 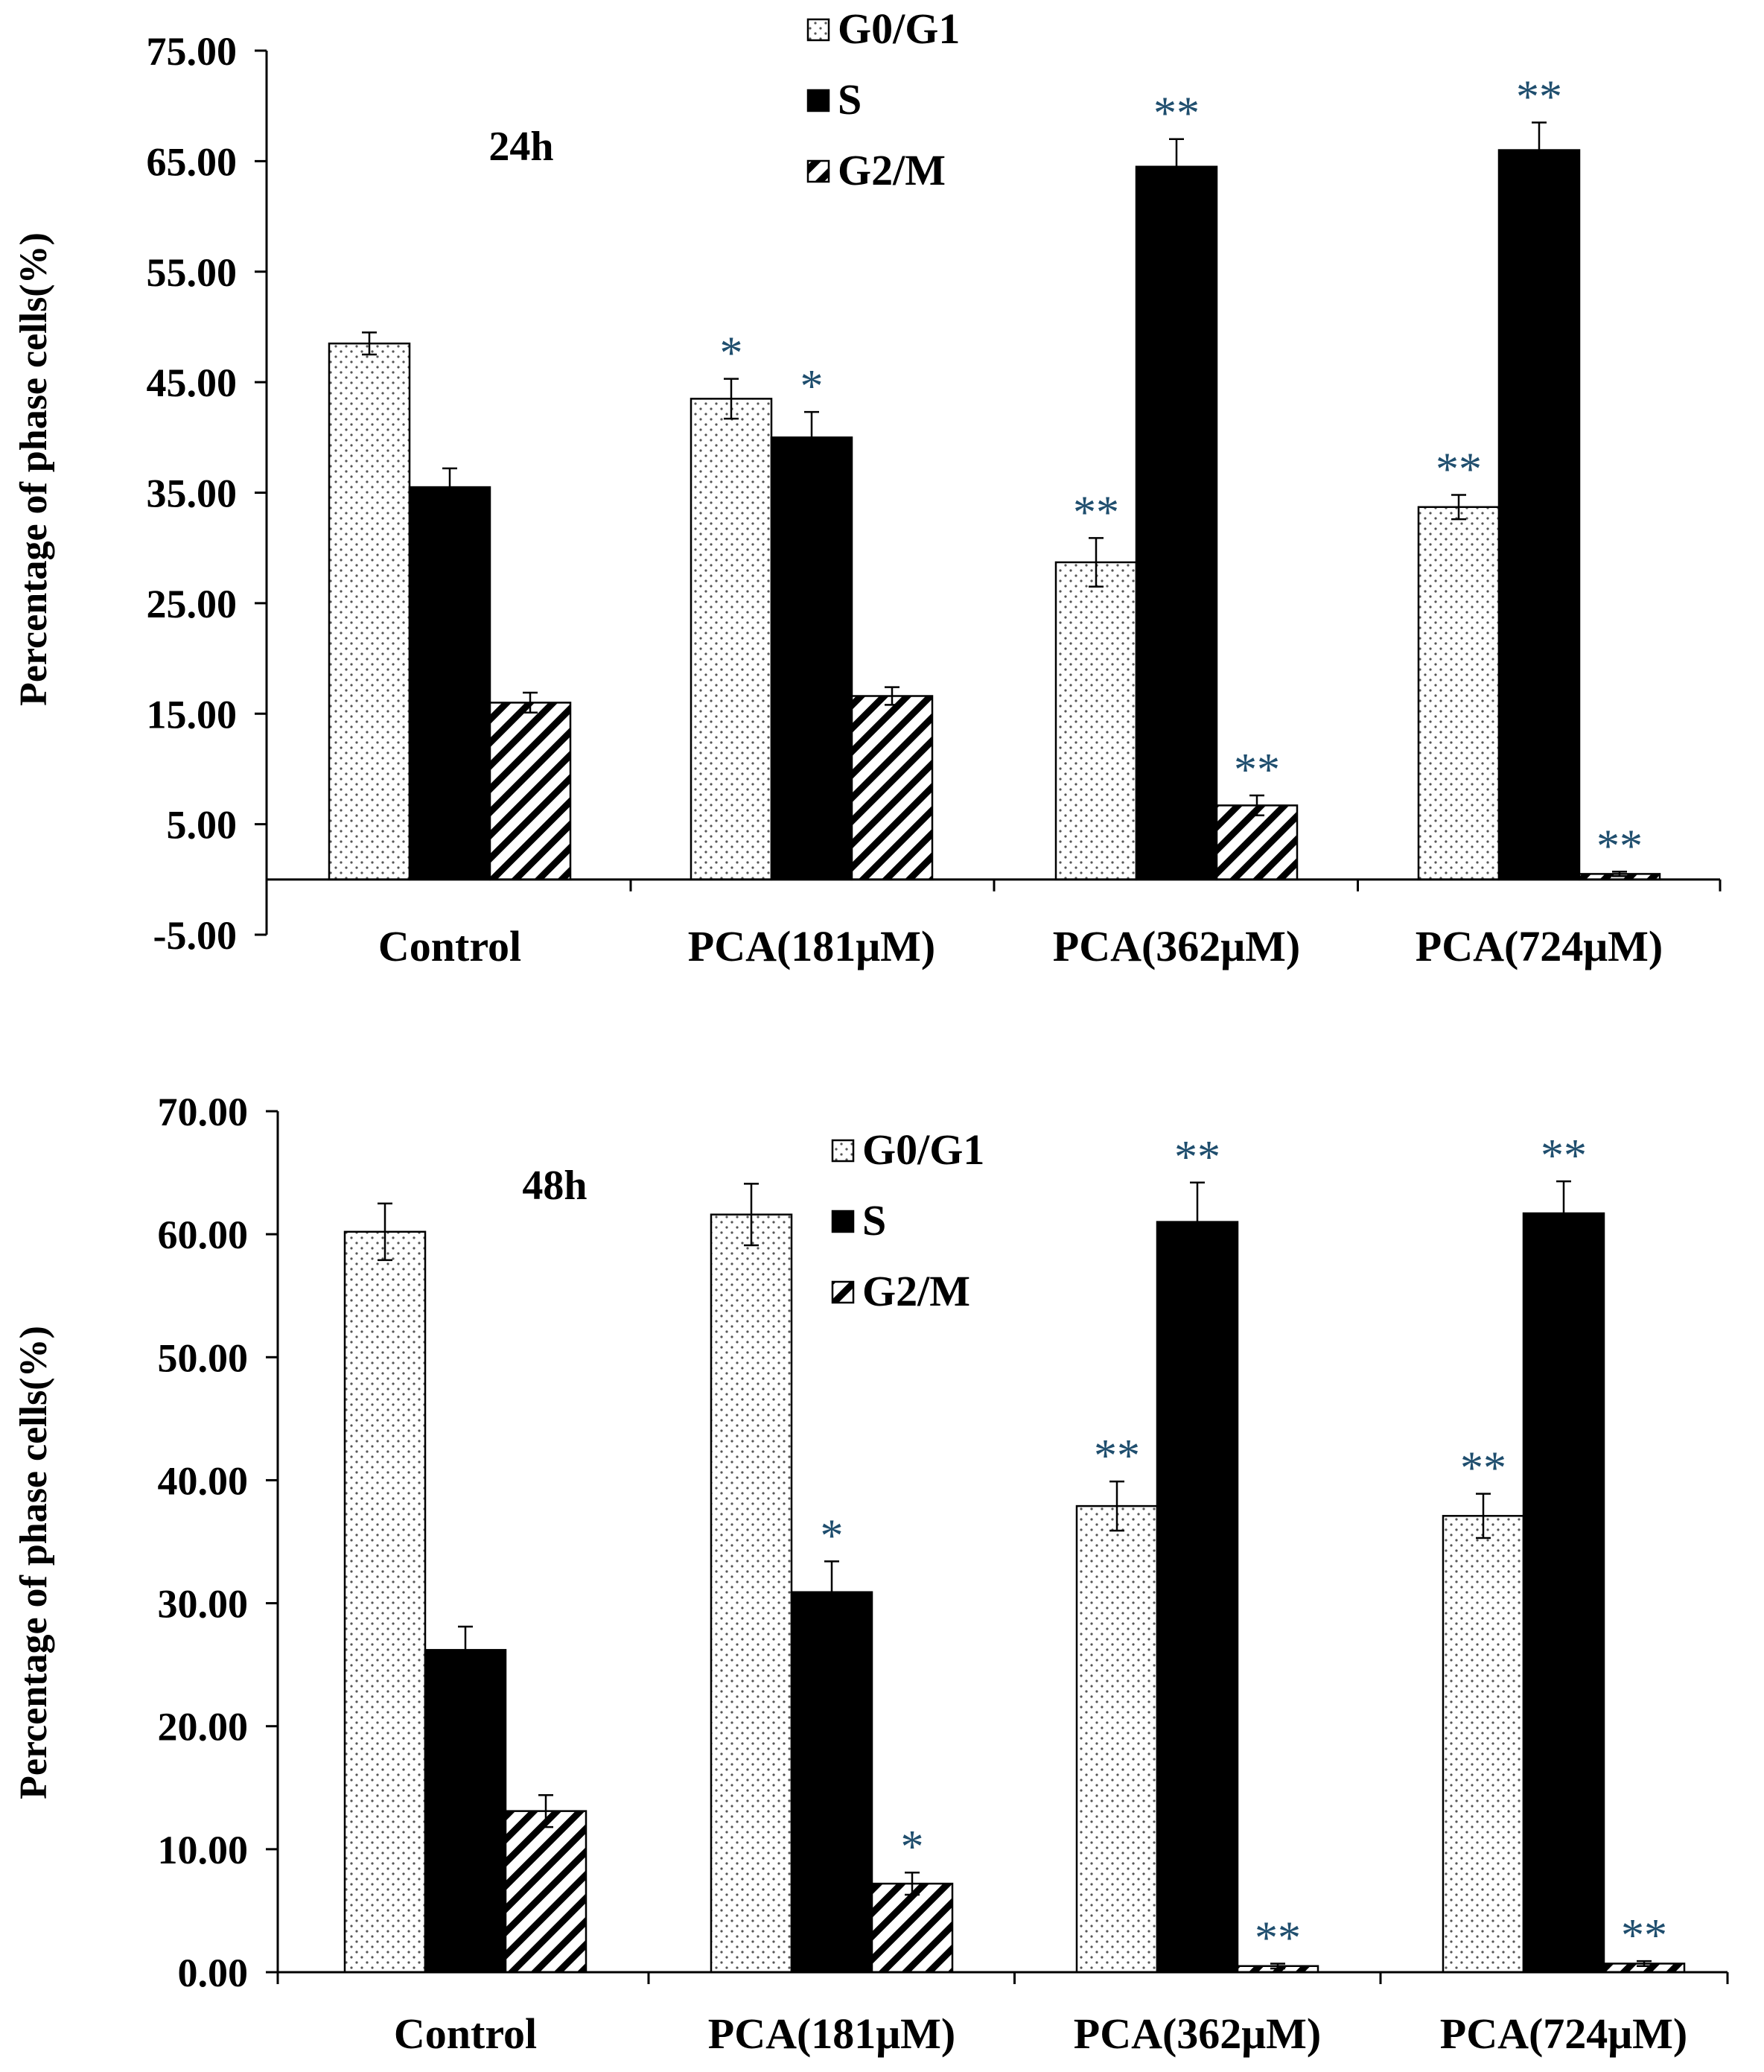 I want to click on y-tick-label: 60.00, so click(x=203, y=1235).